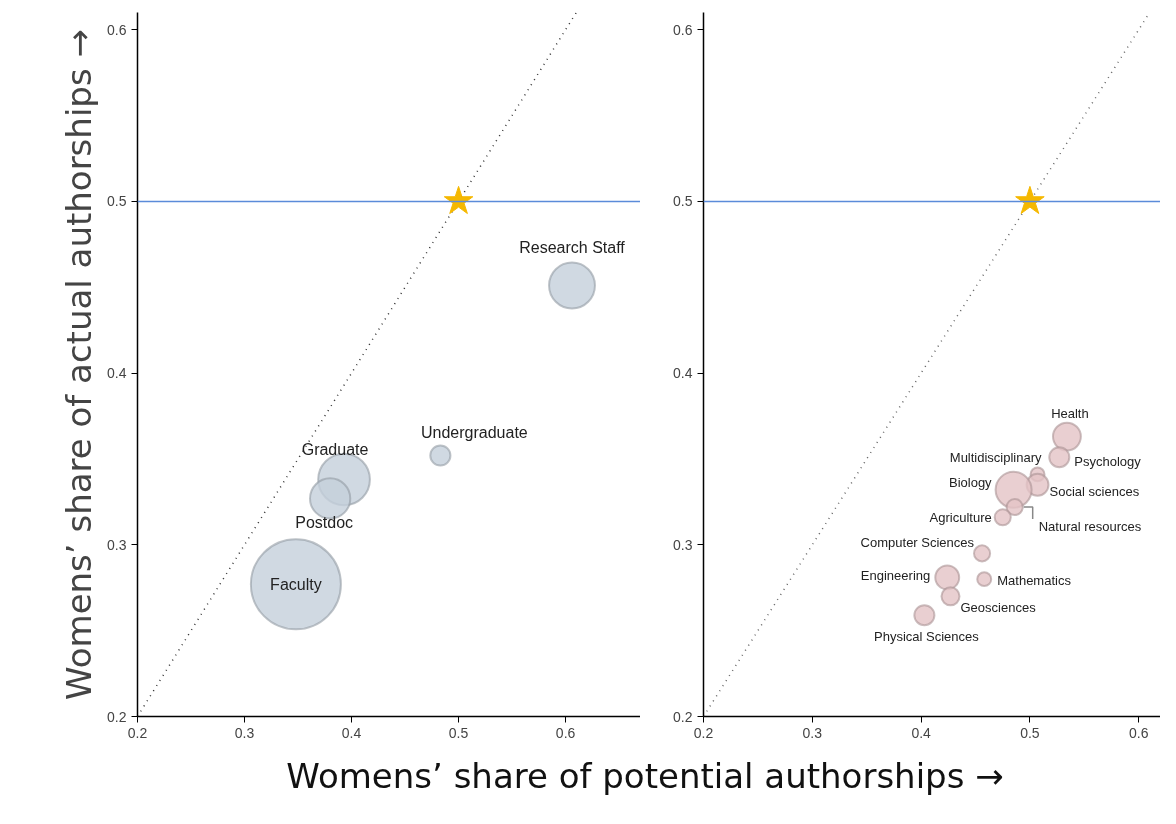 The height and width of the screenshot is (824, 1176). I want to click on annotation: Health, so click(1070, 414).